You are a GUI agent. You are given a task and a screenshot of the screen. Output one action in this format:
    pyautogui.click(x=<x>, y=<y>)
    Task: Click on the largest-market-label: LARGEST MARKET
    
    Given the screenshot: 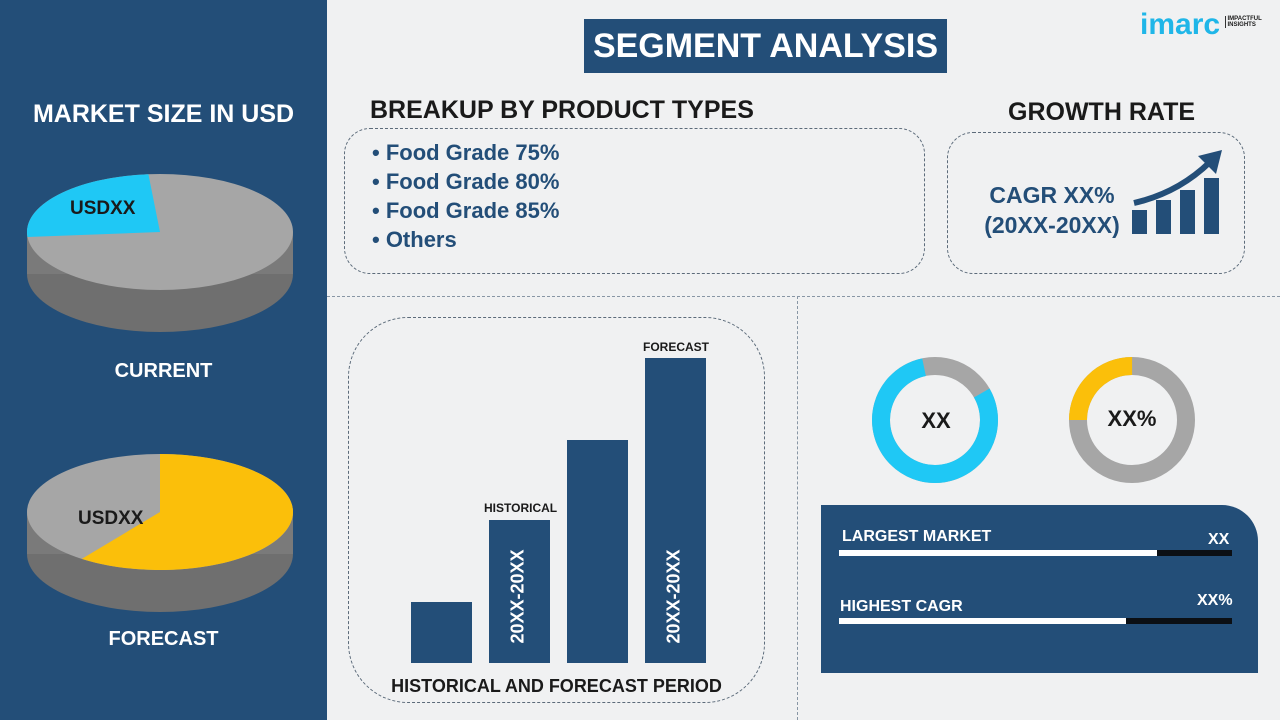 What is the action you would take?
    pyautogui.click(x=917, y=536)
    